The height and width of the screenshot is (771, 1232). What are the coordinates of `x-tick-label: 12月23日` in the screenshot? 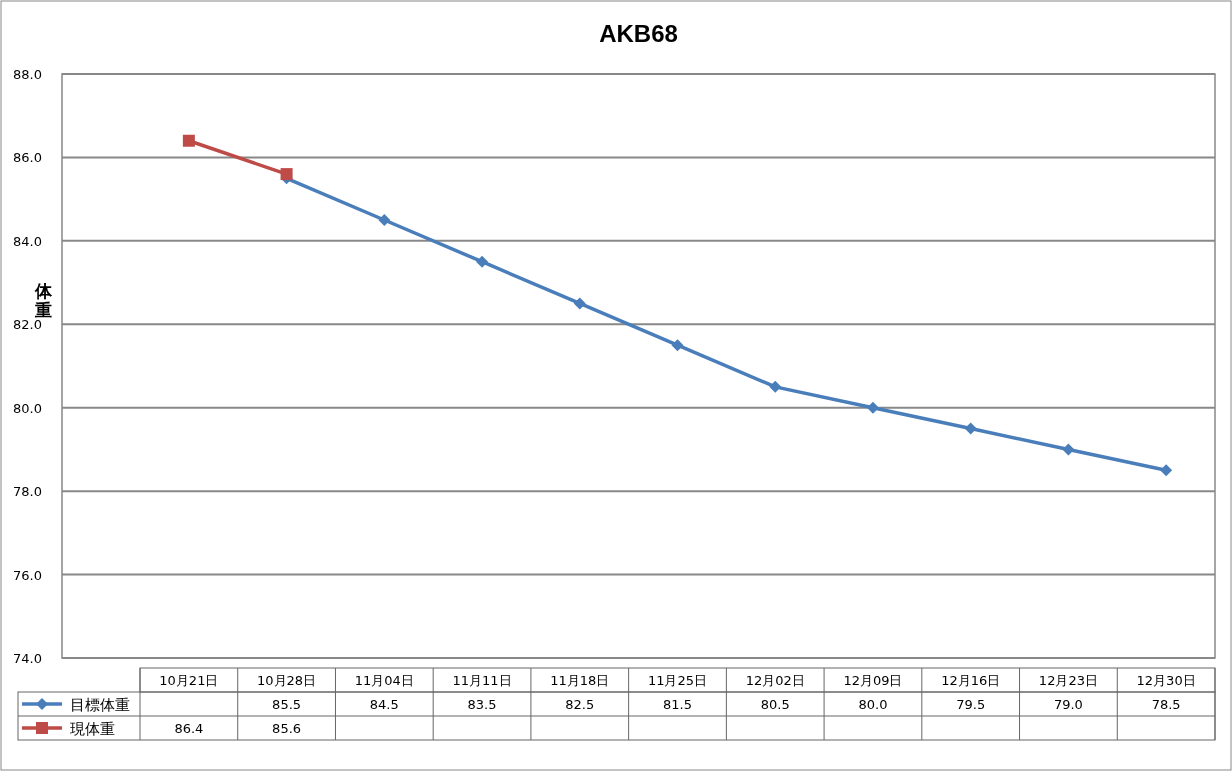 It's located at (1068, 680).